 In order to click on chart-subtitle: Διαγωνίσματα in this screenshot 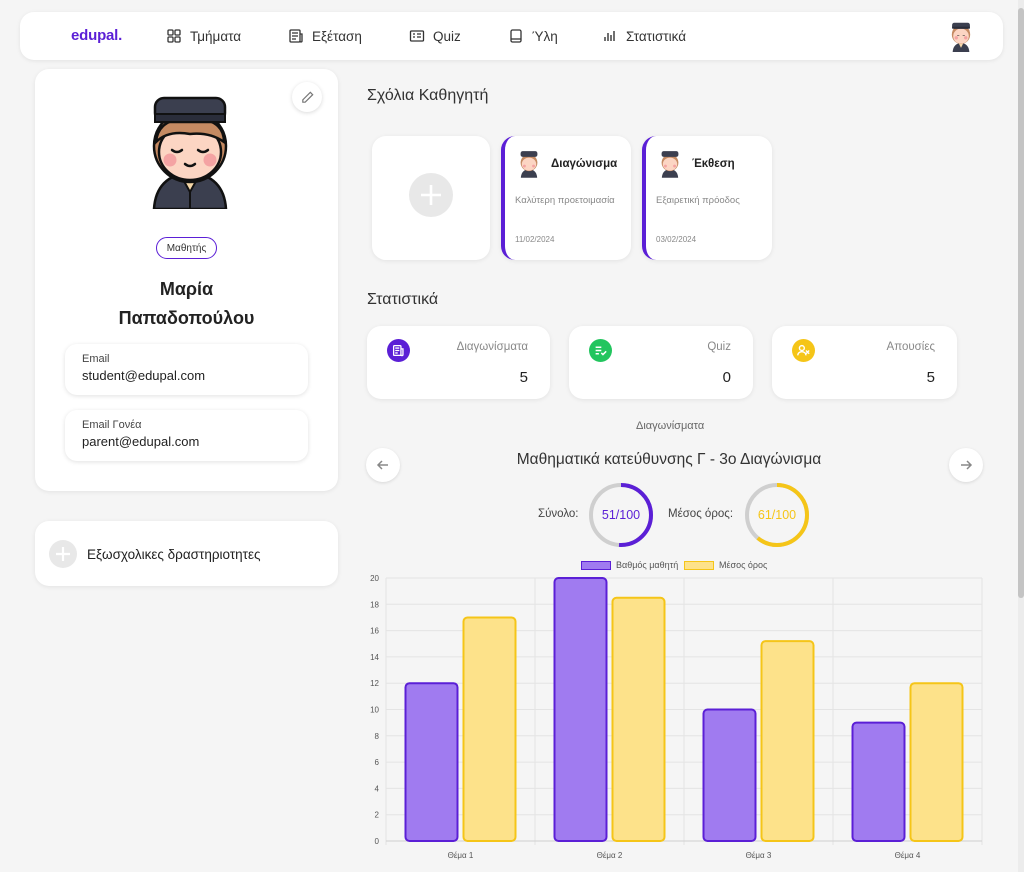, I will do `click(670, 426)`.